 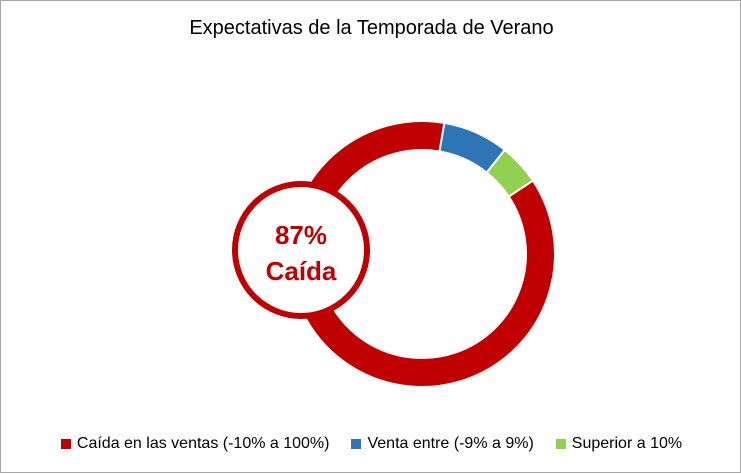 I want to click on chart-title: Expectativas de la Temporada de Verano, so click(x=371, y=28).